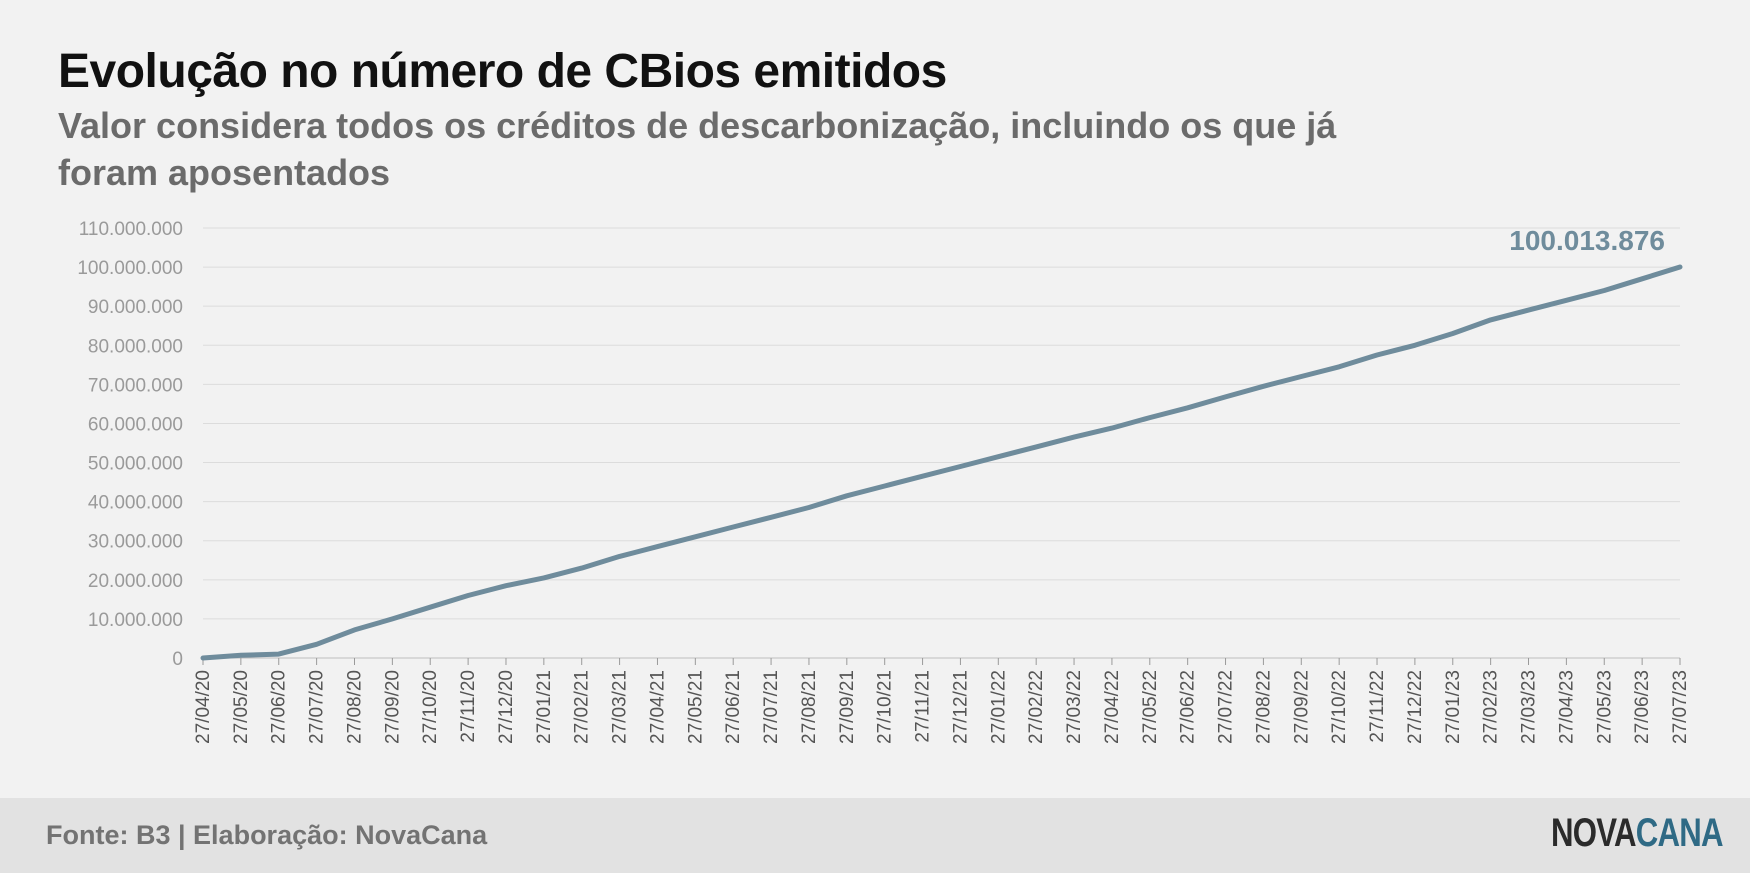  What do you see at coordinates (135, 346) in the screenshot?
I see `y-tick-label: 80.000.000` at bounding box center [135, 346].